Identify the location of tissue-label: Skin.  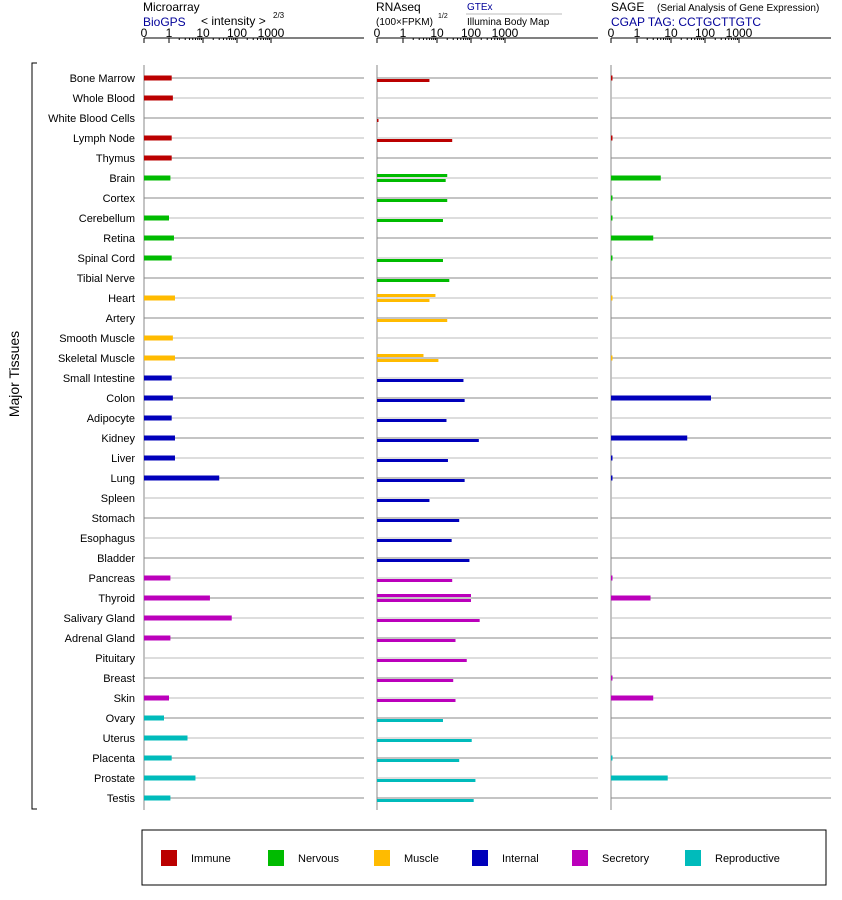
(124, 699).